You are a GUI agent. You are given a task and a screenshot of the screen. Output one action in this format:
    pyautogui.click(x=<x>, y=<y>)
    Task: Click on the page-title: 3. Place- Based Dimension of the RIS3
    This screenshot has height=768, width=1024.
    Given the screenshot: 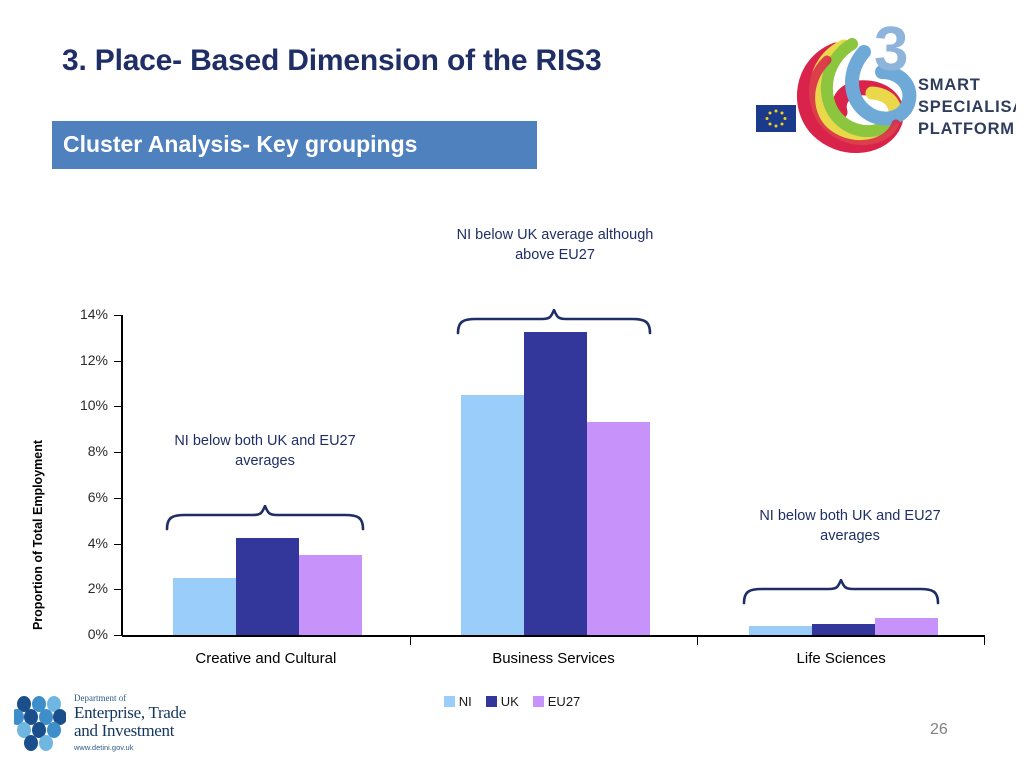 What is the action you would take?
    pyautogui.click(x=332, y=60)
    